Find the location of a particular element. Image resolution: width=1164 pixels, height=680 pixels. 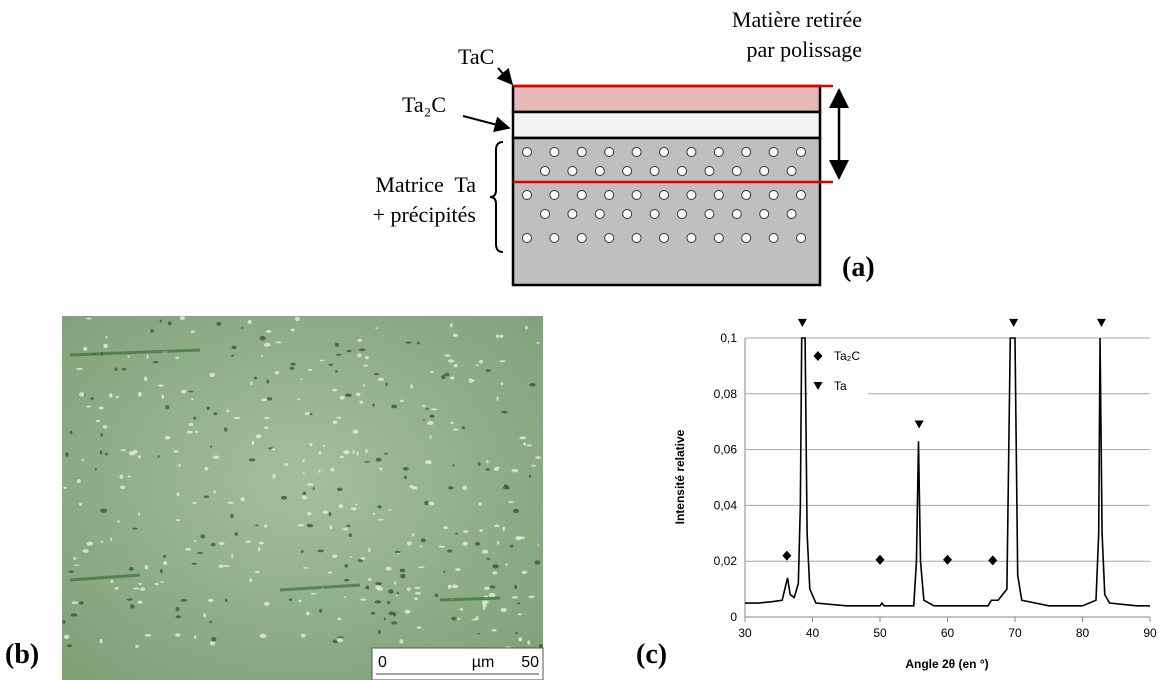

matrix-layer is located at coordinates (666, 211).